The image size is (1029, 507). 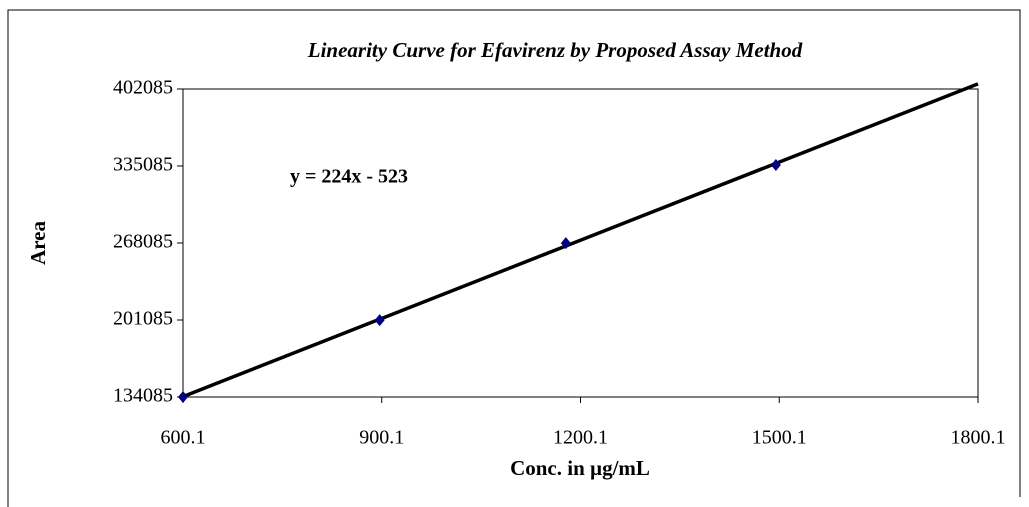 What do you see at coordinates (38, 243) in the screenshot?
I see `y-axis-title: Area` at bounding box center [38, 243].